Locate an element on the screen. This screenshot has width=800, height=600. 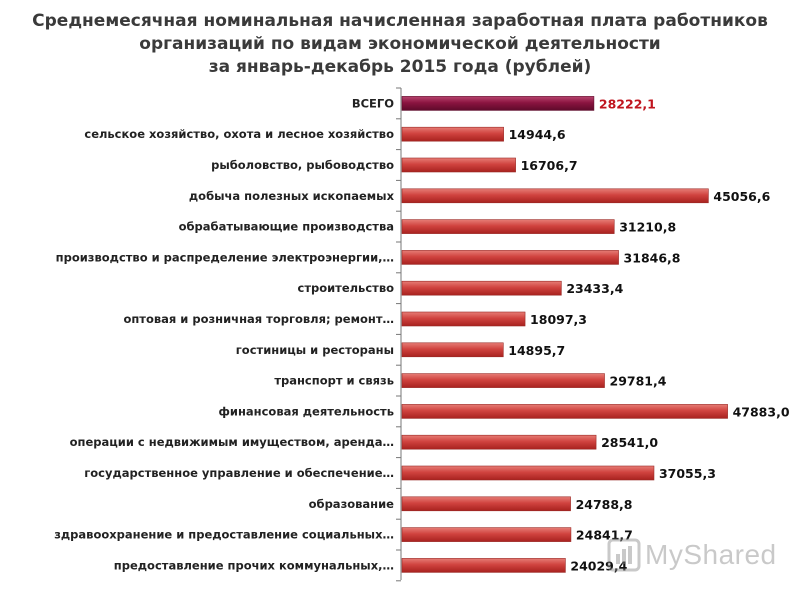
category-label: ВСЕГО is located at coordinates (373, 103).